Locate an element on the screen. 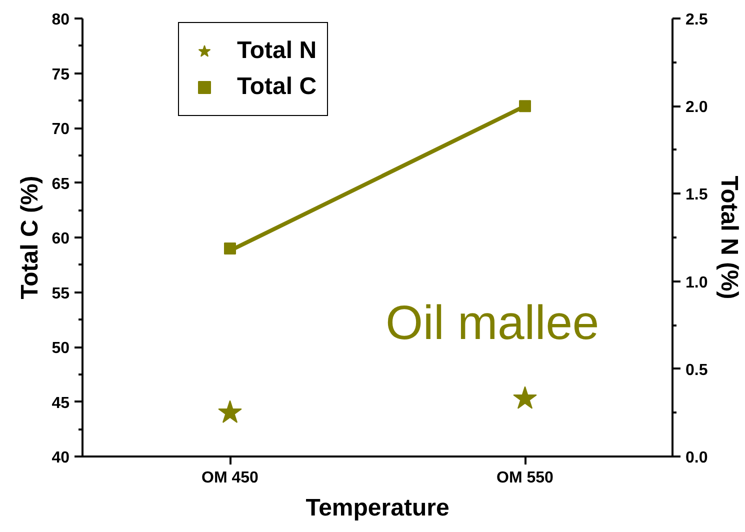  y-tick-label: 65 is located at coordinates (61, 184).